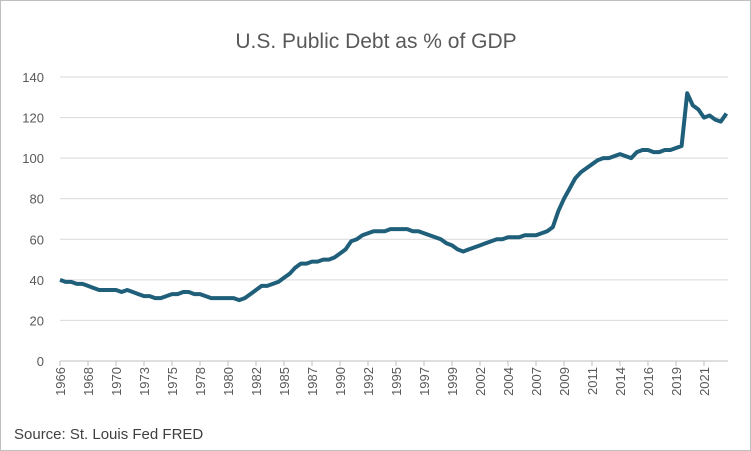  What do you see at coordinates (620, 381) in the screenshot?
I see `x-tick-label: 2014` at bounding box center [620, 381].